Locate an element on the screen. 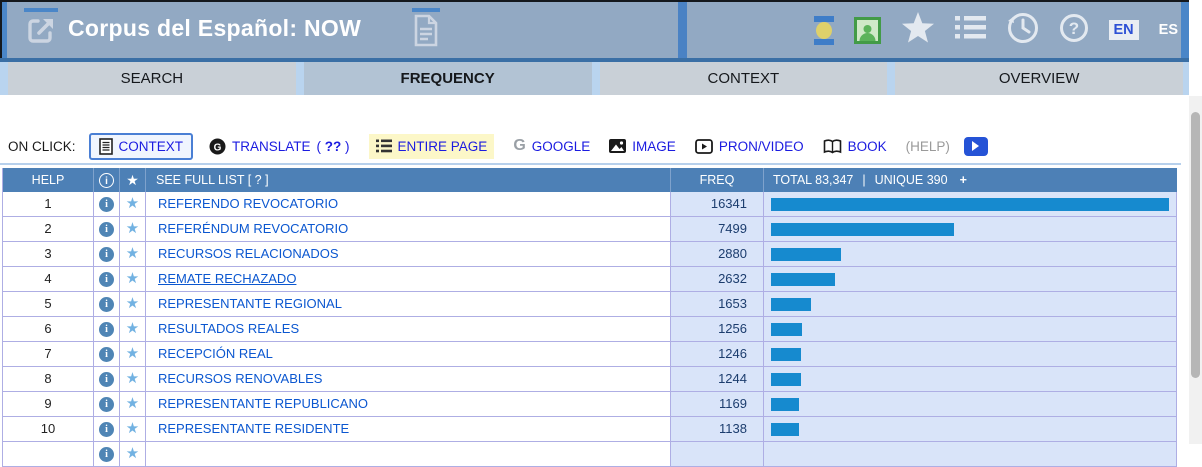 This screenshot has width=1202, height=467. rank-cell: 6 is located at coordinates (48, 329).